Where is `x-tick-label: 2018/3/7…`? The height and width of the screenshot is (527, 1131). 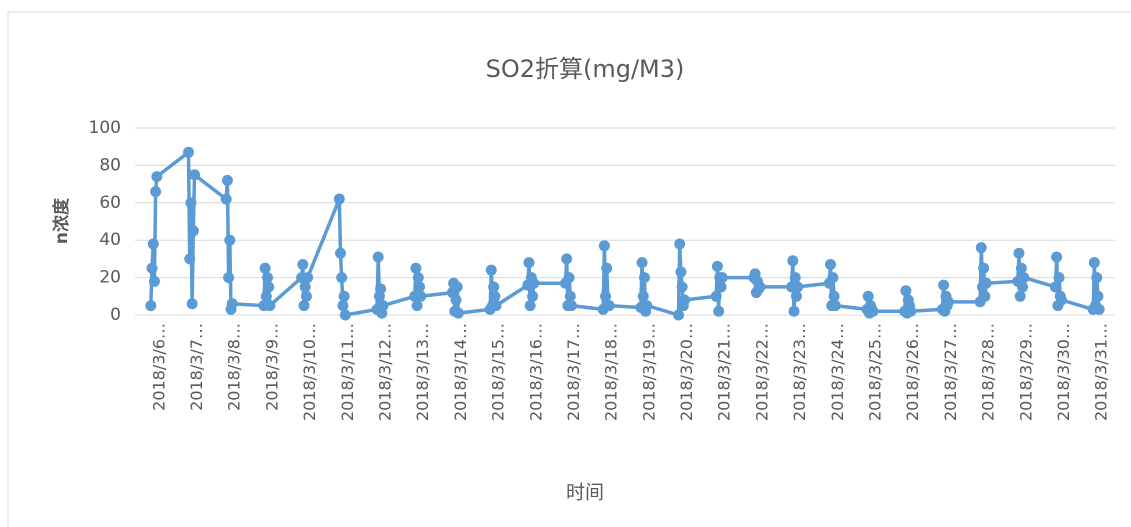
x-tick-label: 2018/3/7… is located at coordinates (196, 367).